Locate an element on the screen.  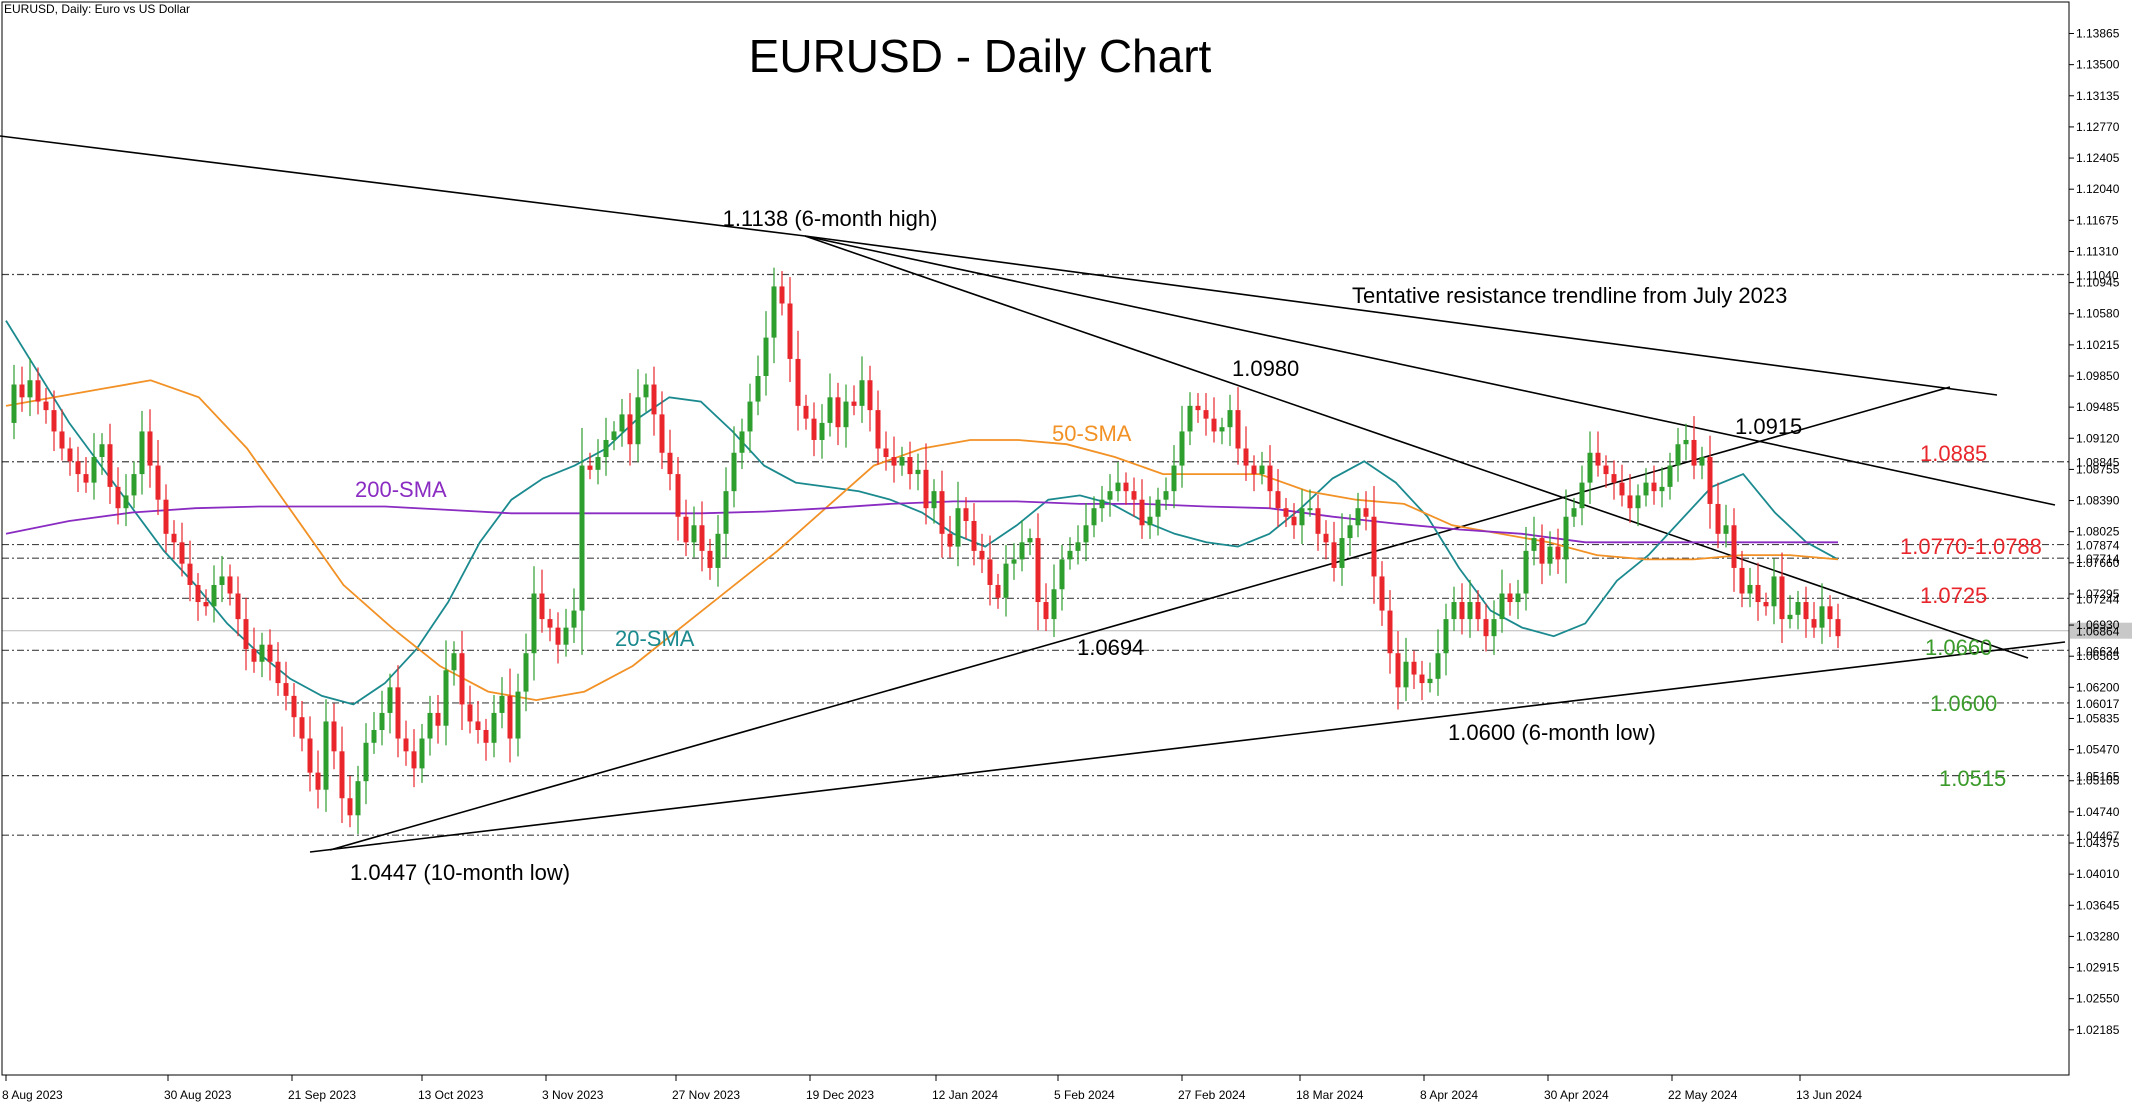
price-tick-label: 1.06565 is located at coordinates (2098, 656).